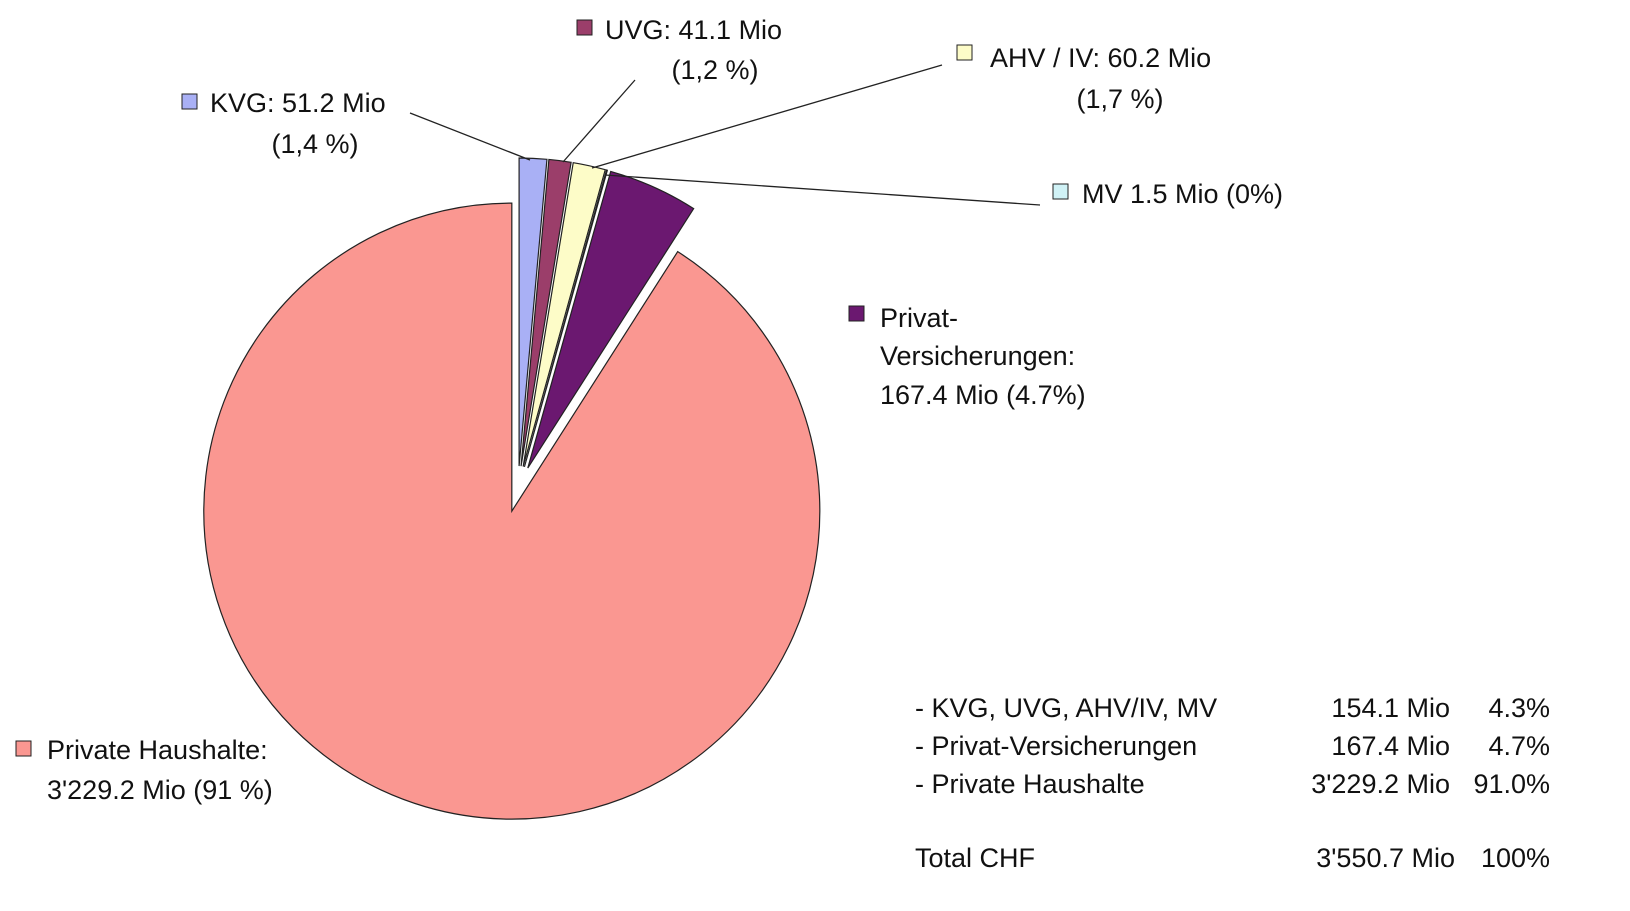 The width and height of the screenshot is (1630, 911). What do you see at coordinates (160, 790) in the screenshot?
I see `slice-label: 3'229.2 Mio (91 %)` at bounding box center [160, 790].